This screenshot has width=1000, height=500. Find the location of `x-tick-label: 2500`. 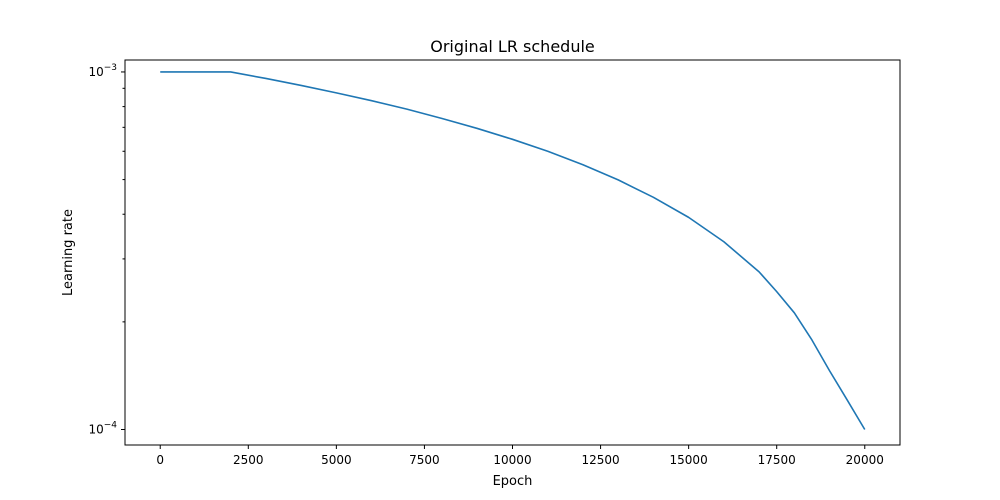

x-tick-label: 2500 is located at coordinates (248, 460).